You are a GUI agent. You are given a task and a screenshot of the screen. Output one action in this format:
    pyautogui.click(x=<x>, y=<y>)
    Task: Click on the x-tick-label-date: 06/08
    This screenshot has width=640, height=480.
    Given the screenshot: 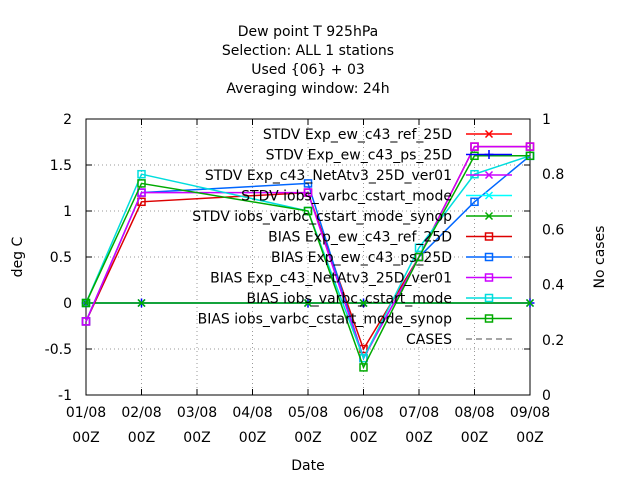 What is the action you would take?
    pyautogui.click(x=363, y=413)
    